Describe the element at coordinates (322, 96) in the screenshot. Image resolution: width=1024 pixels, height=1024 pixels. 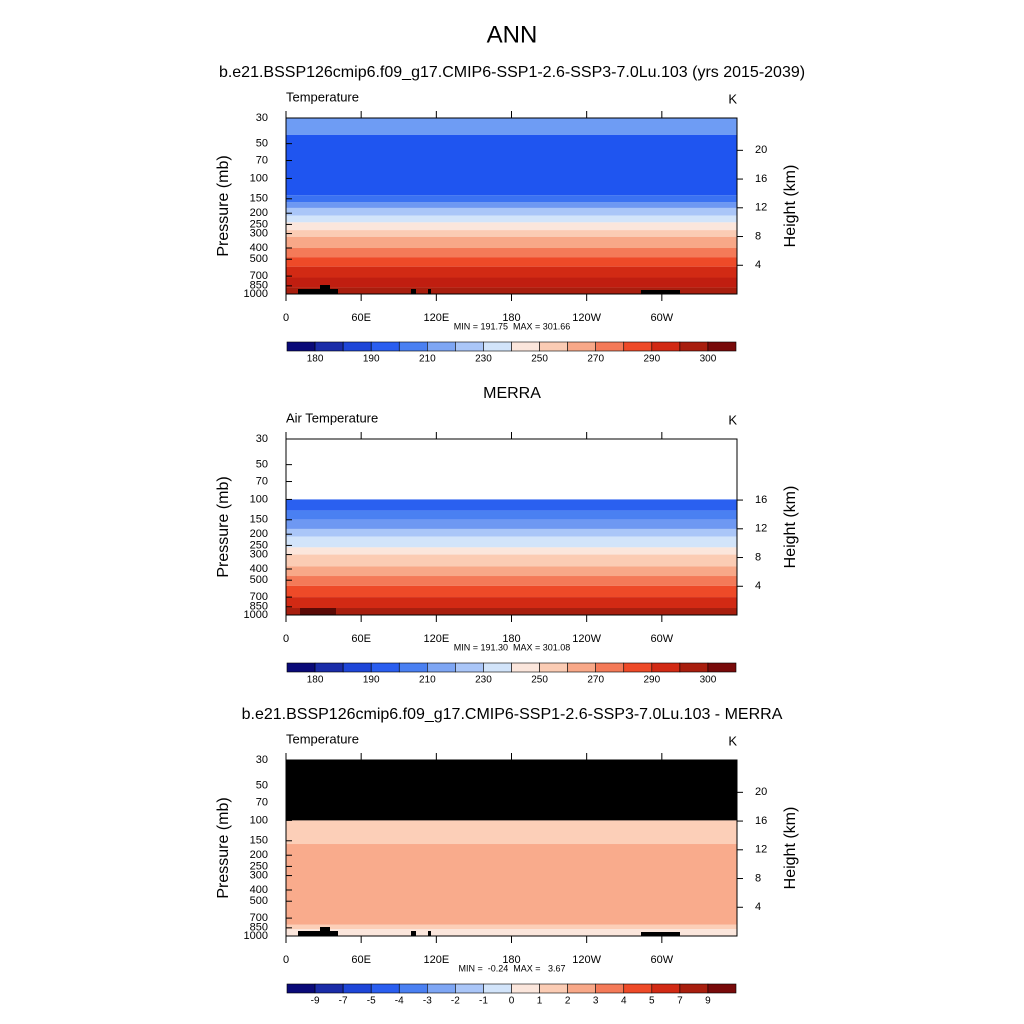
I see `left-label: Temperature` at that location.